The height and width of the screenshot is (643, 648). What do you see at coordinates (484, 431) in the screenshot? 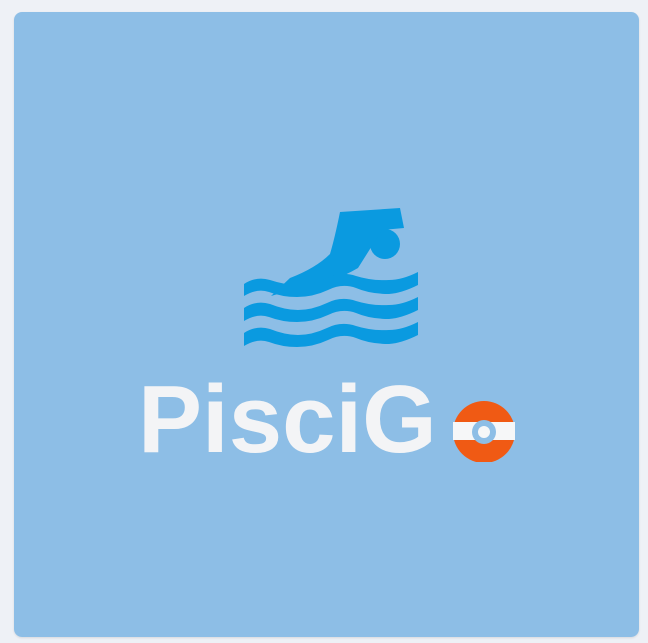
I see `life-ring-icon` at bounding box center [484, 431].